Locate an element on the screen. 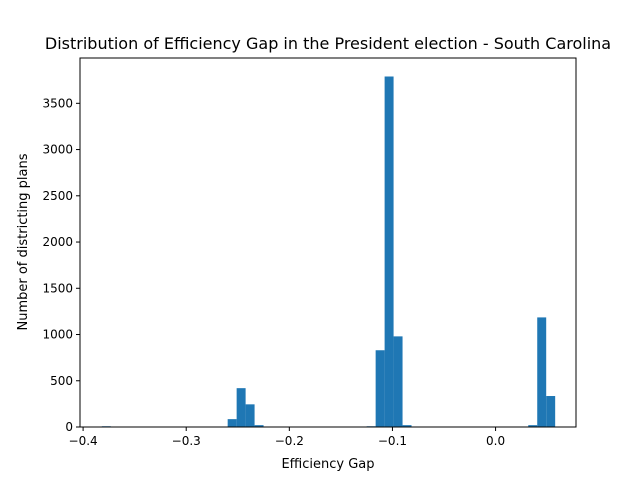  x-tick-label: −0.1 is located at coordinates (392, 441).